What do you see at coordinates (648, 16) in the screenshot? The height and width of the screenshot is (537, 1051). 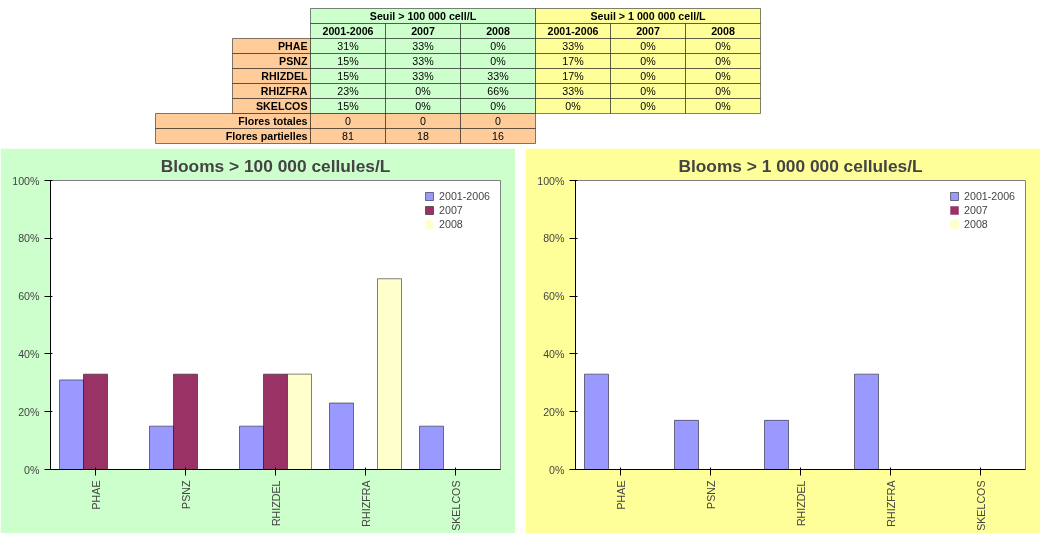 I see `text: Seuil > 1 000 000 cell/L` at bounding box center [648, 16].